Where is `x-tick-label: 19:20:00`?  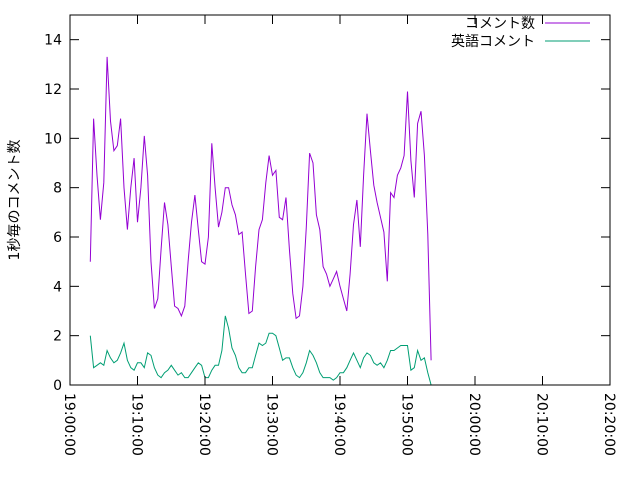
x-tick-label: 19:20:00 is located at coordinates (204, 424).